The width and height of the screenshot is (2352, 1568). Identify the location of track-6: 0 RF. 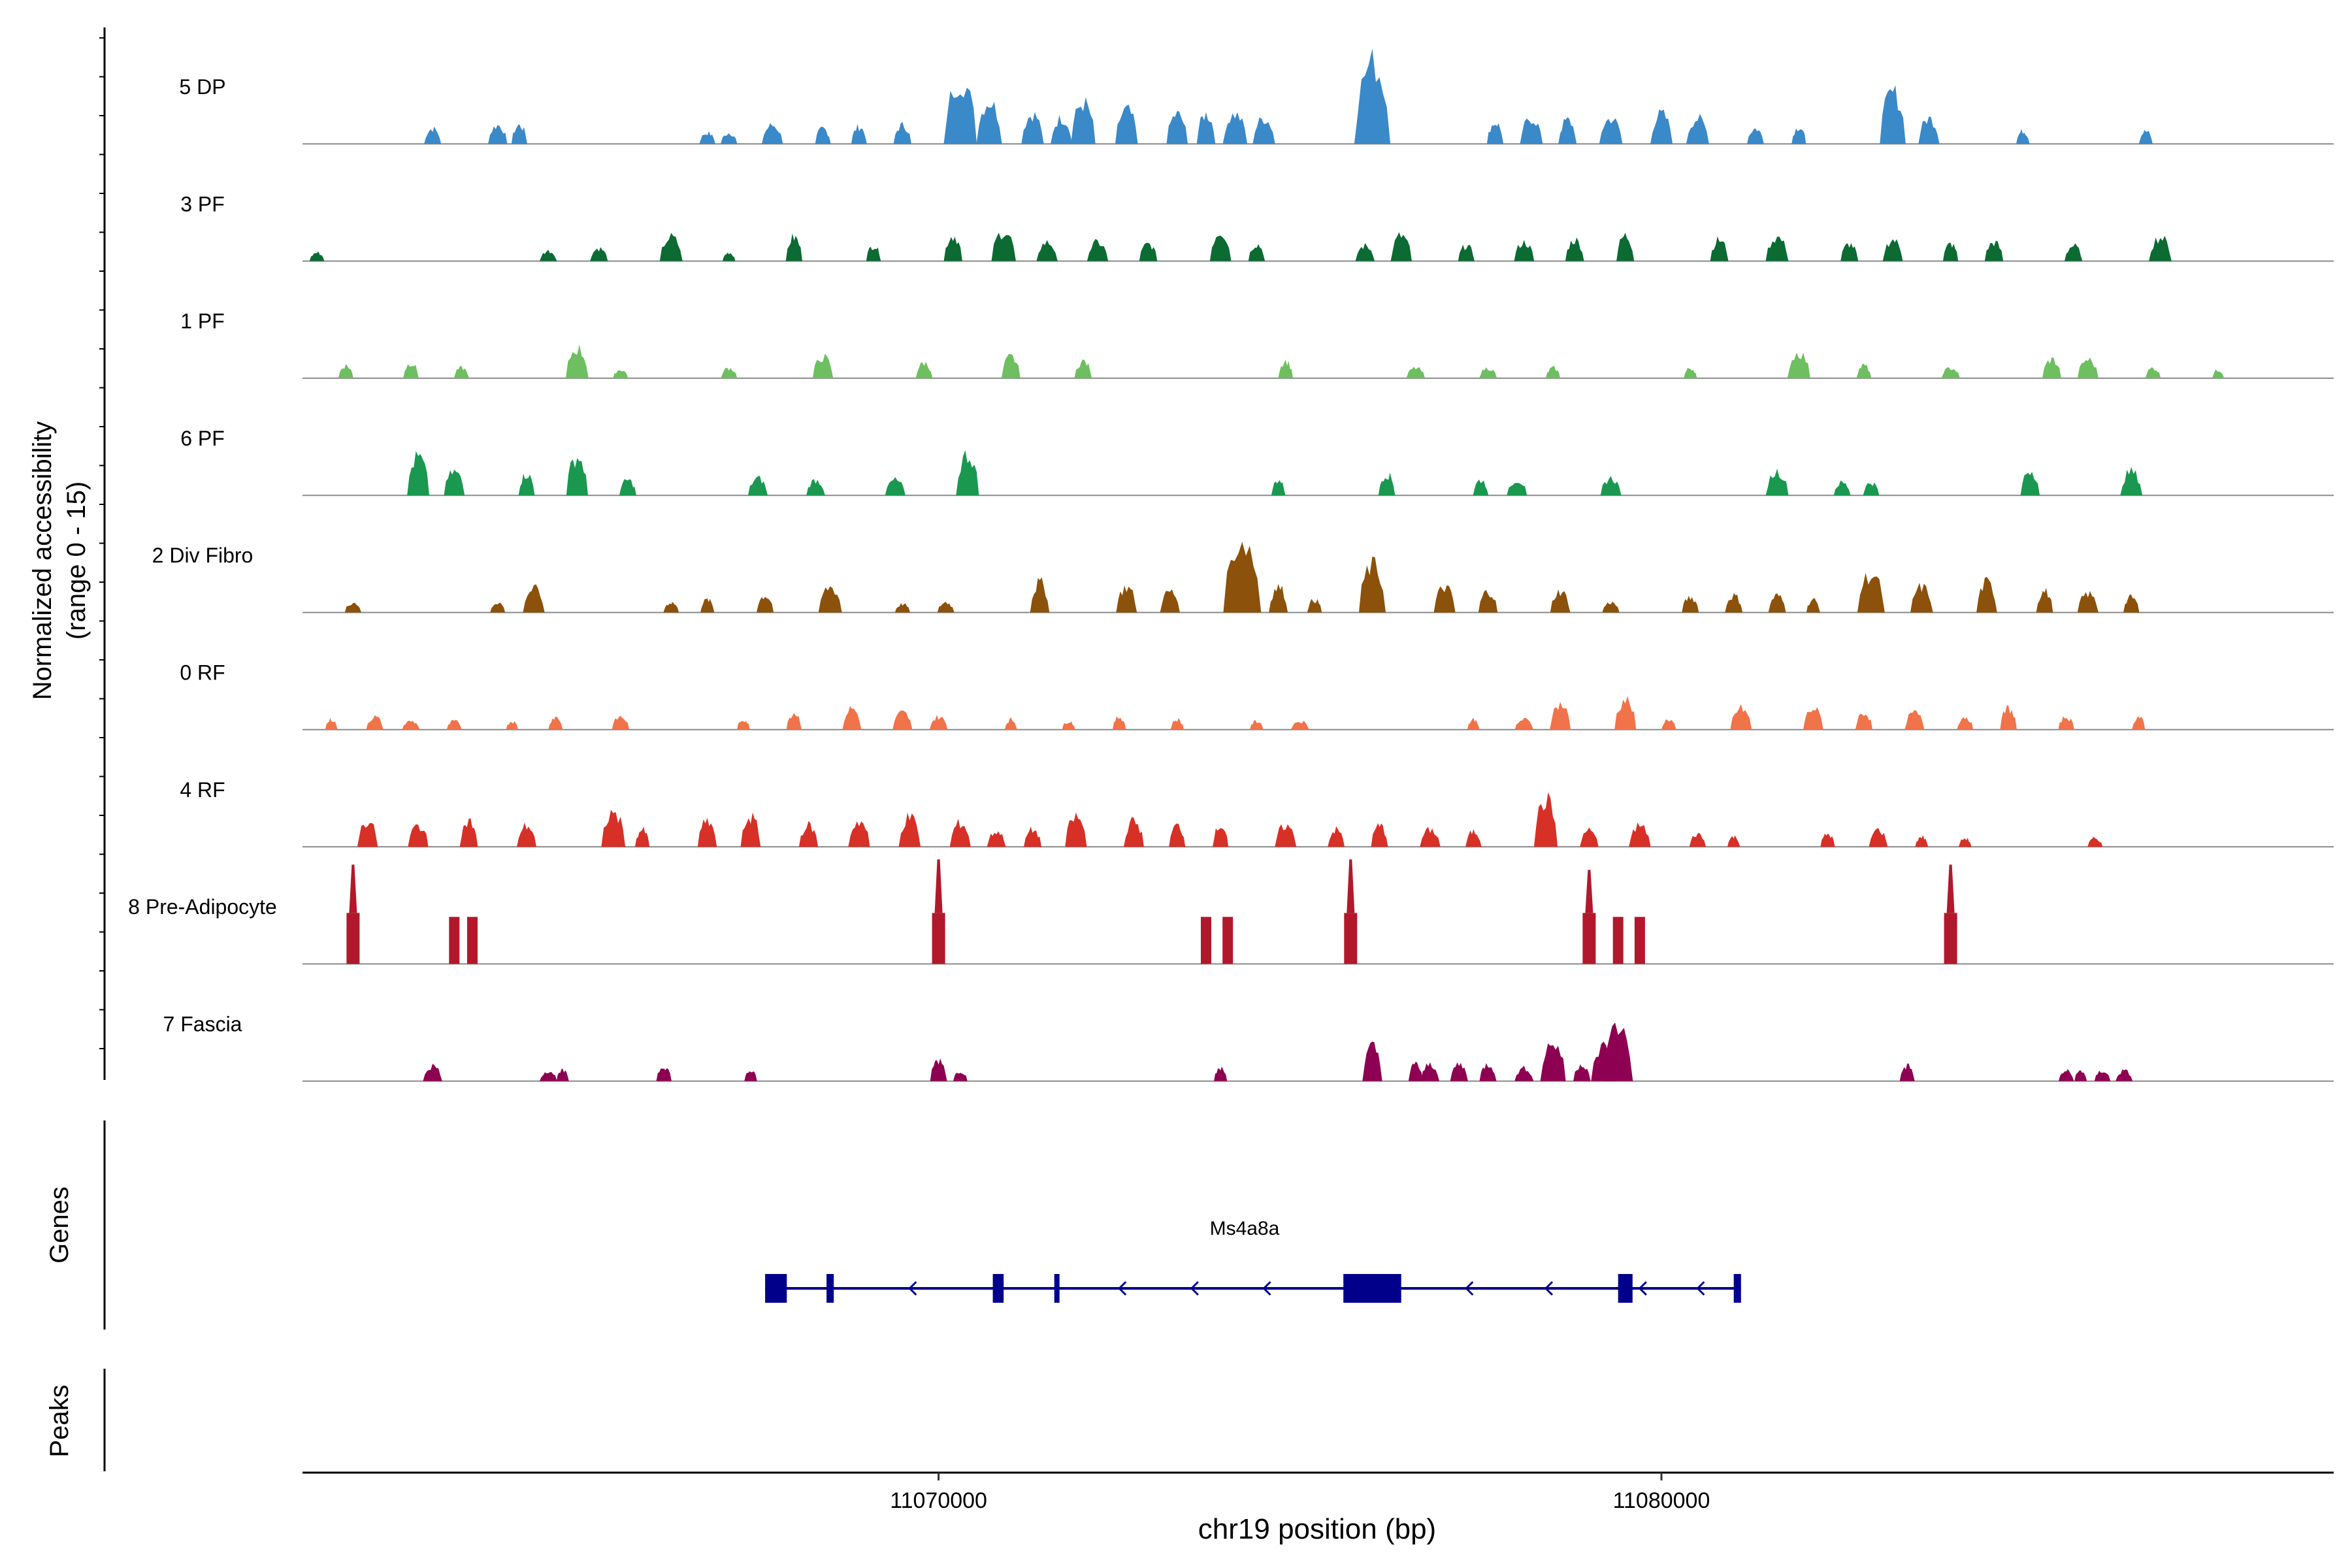
(1257, 695).